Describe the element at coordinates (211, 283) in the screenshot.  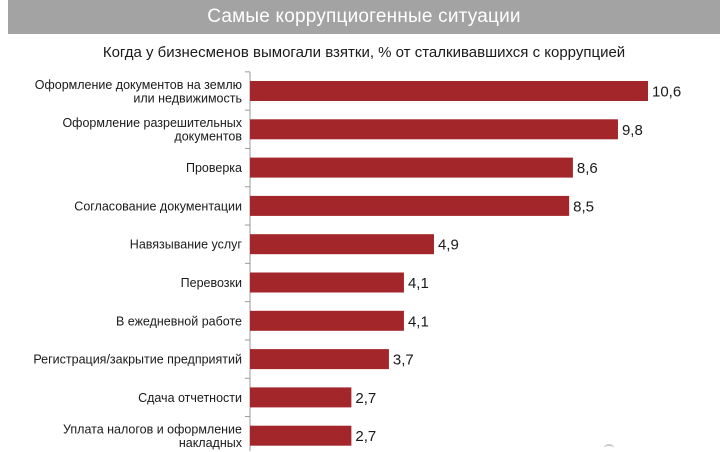
I see `category-label: Перевозки` at that location.